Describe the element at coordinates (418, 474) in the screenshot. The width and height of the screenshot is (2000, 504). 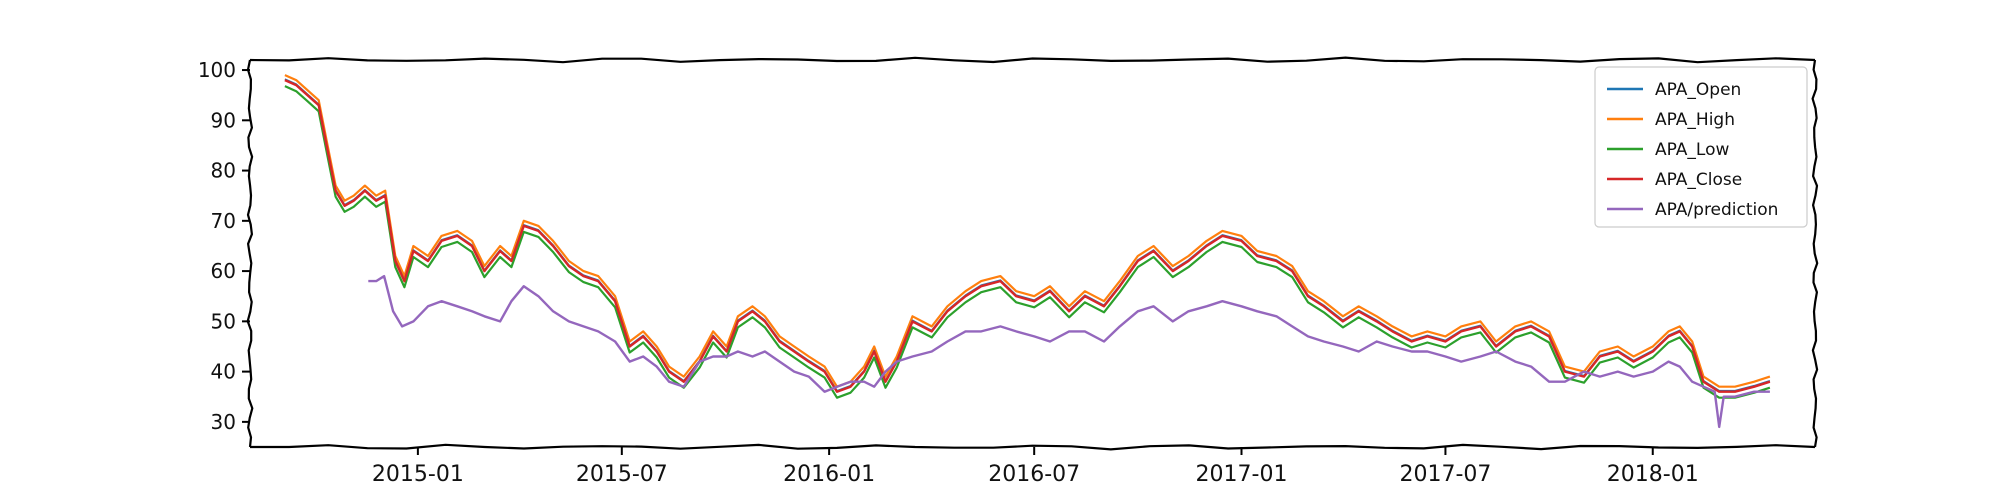
I see `x-tick-label: 2015-01` at that location.